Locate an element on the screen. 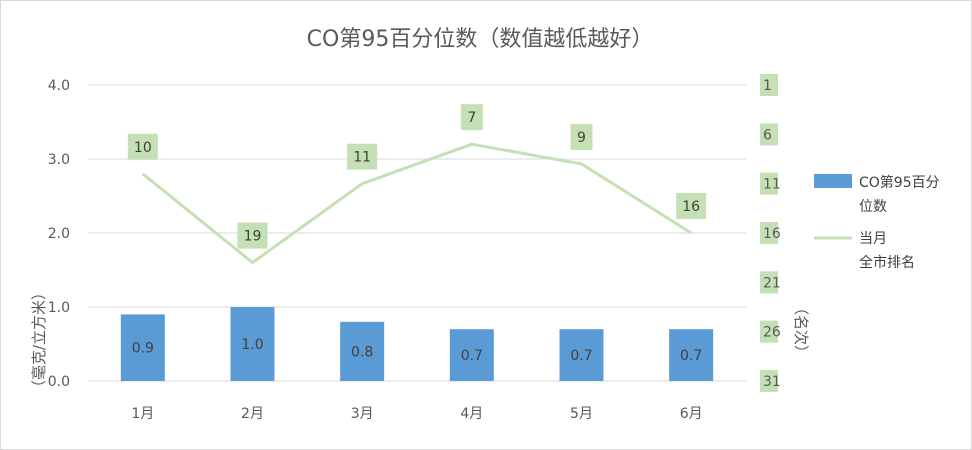  y2-tick-label: 6 is located at coordinates (767, 135).